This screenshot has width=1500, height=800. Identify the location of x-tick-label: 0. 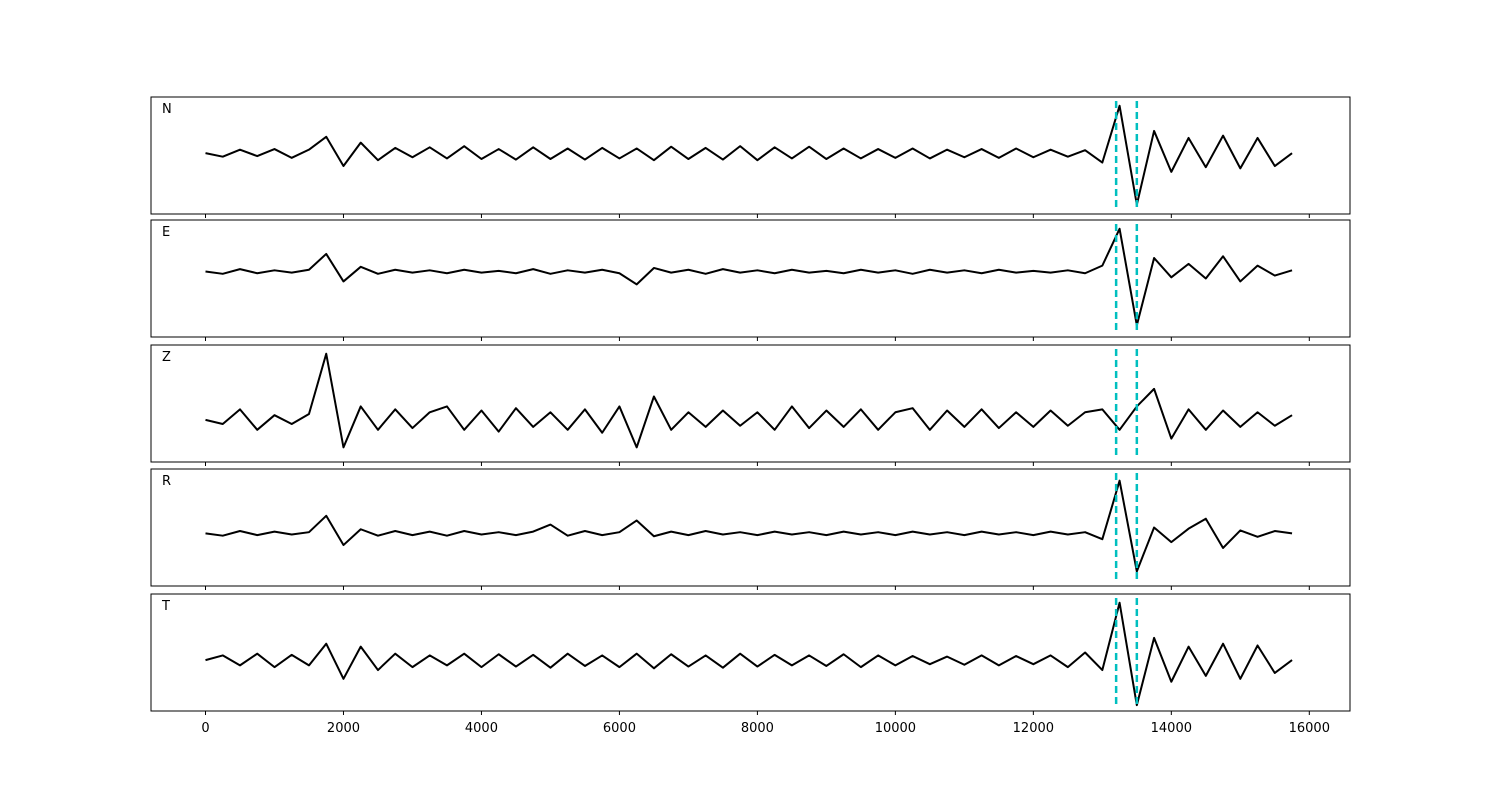
(205, 728).